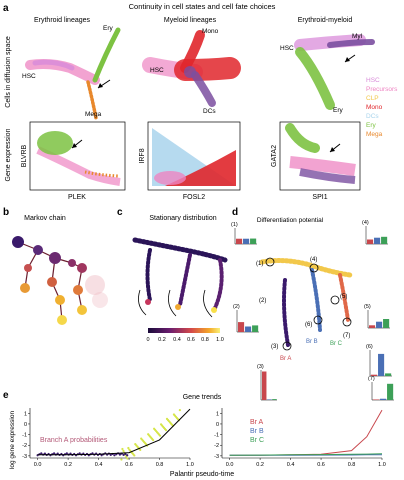 This screenshot has width=404, height=480. What do you see at coordinates (45, 218) in the screenshot?
I see `panel-b-title: Markov chain` at bounding box center [45, 218].